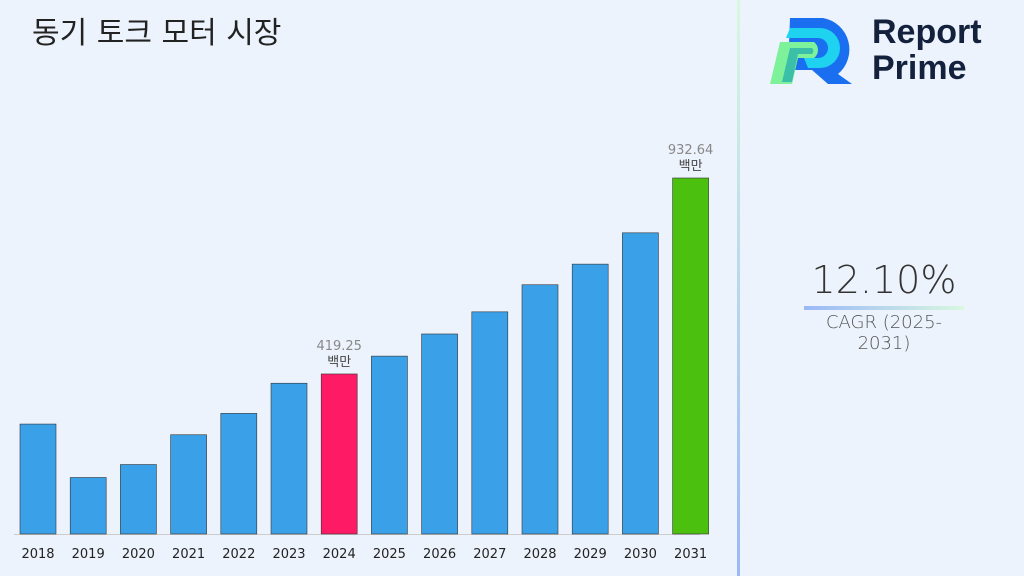 The image size is (1024, 576). Describe the element at coordinates (884, 333) in the screenshot. I see `cagr-label: CAGR (2025-2031)` at that location.